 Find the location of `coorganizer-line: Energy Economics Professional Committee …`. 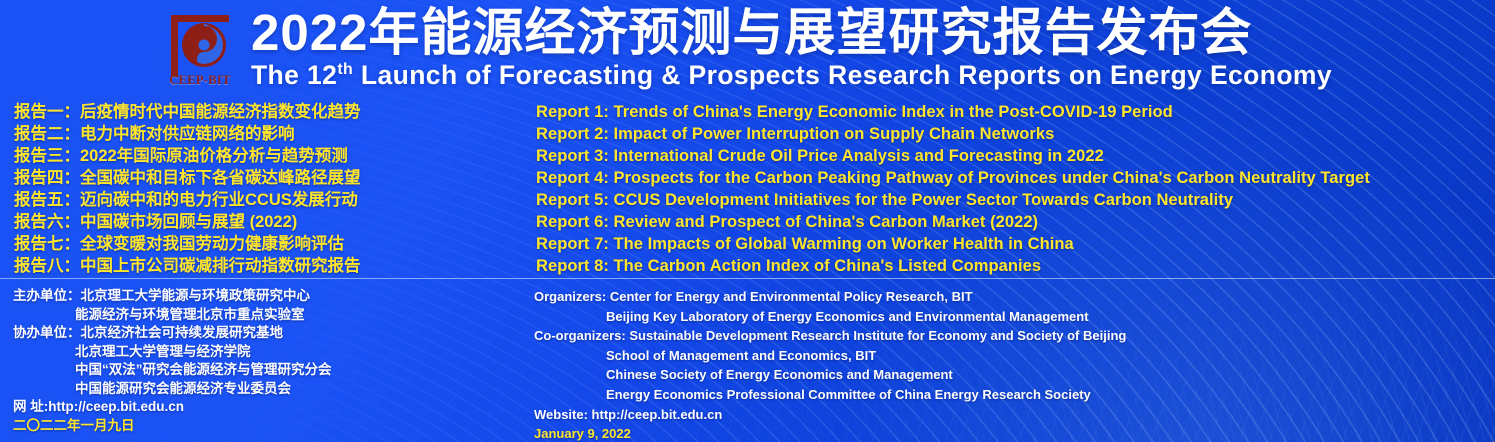

coorganizer-line: Energy Economics Professional Committee … is located at coordinates (848, 394).